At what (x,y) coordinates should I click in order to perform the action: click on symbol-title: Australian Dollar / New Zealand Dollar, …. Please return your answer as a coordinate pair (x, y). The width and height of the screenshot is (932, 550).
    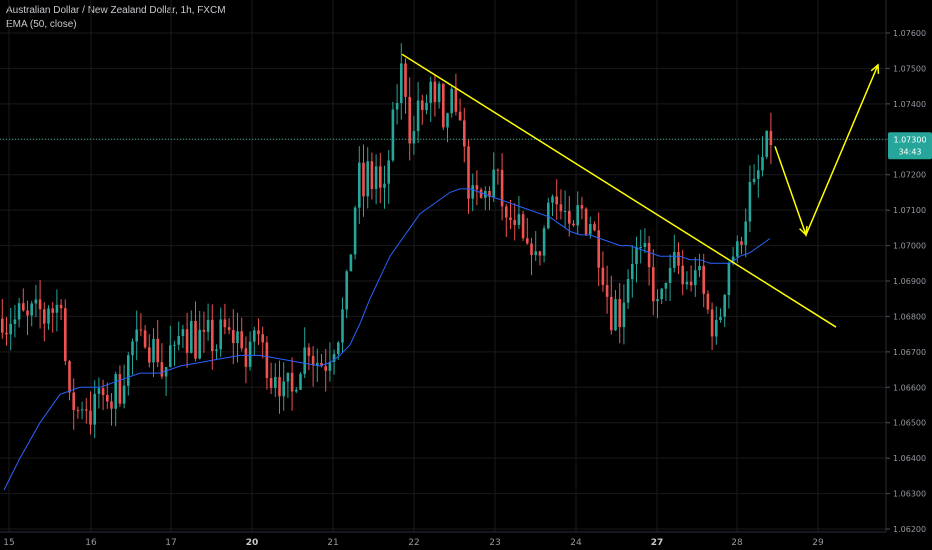
    Looking at the image, I should click on (116, 10).